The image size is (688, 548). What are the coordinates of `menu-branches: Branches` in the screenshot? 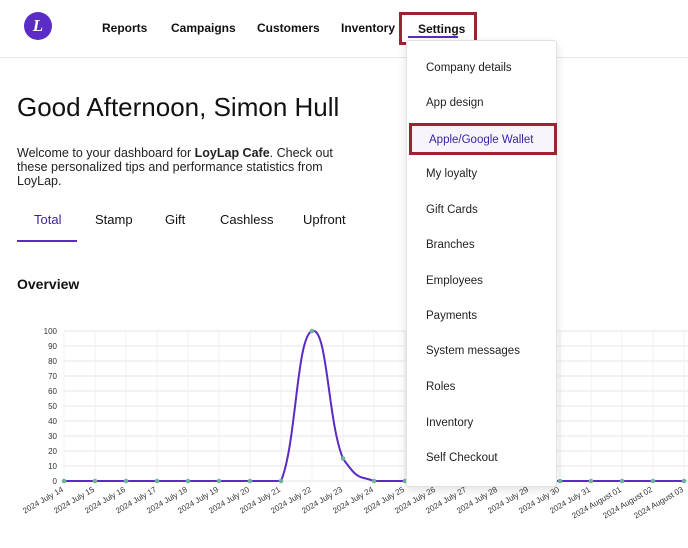 It's located at (450, 245).